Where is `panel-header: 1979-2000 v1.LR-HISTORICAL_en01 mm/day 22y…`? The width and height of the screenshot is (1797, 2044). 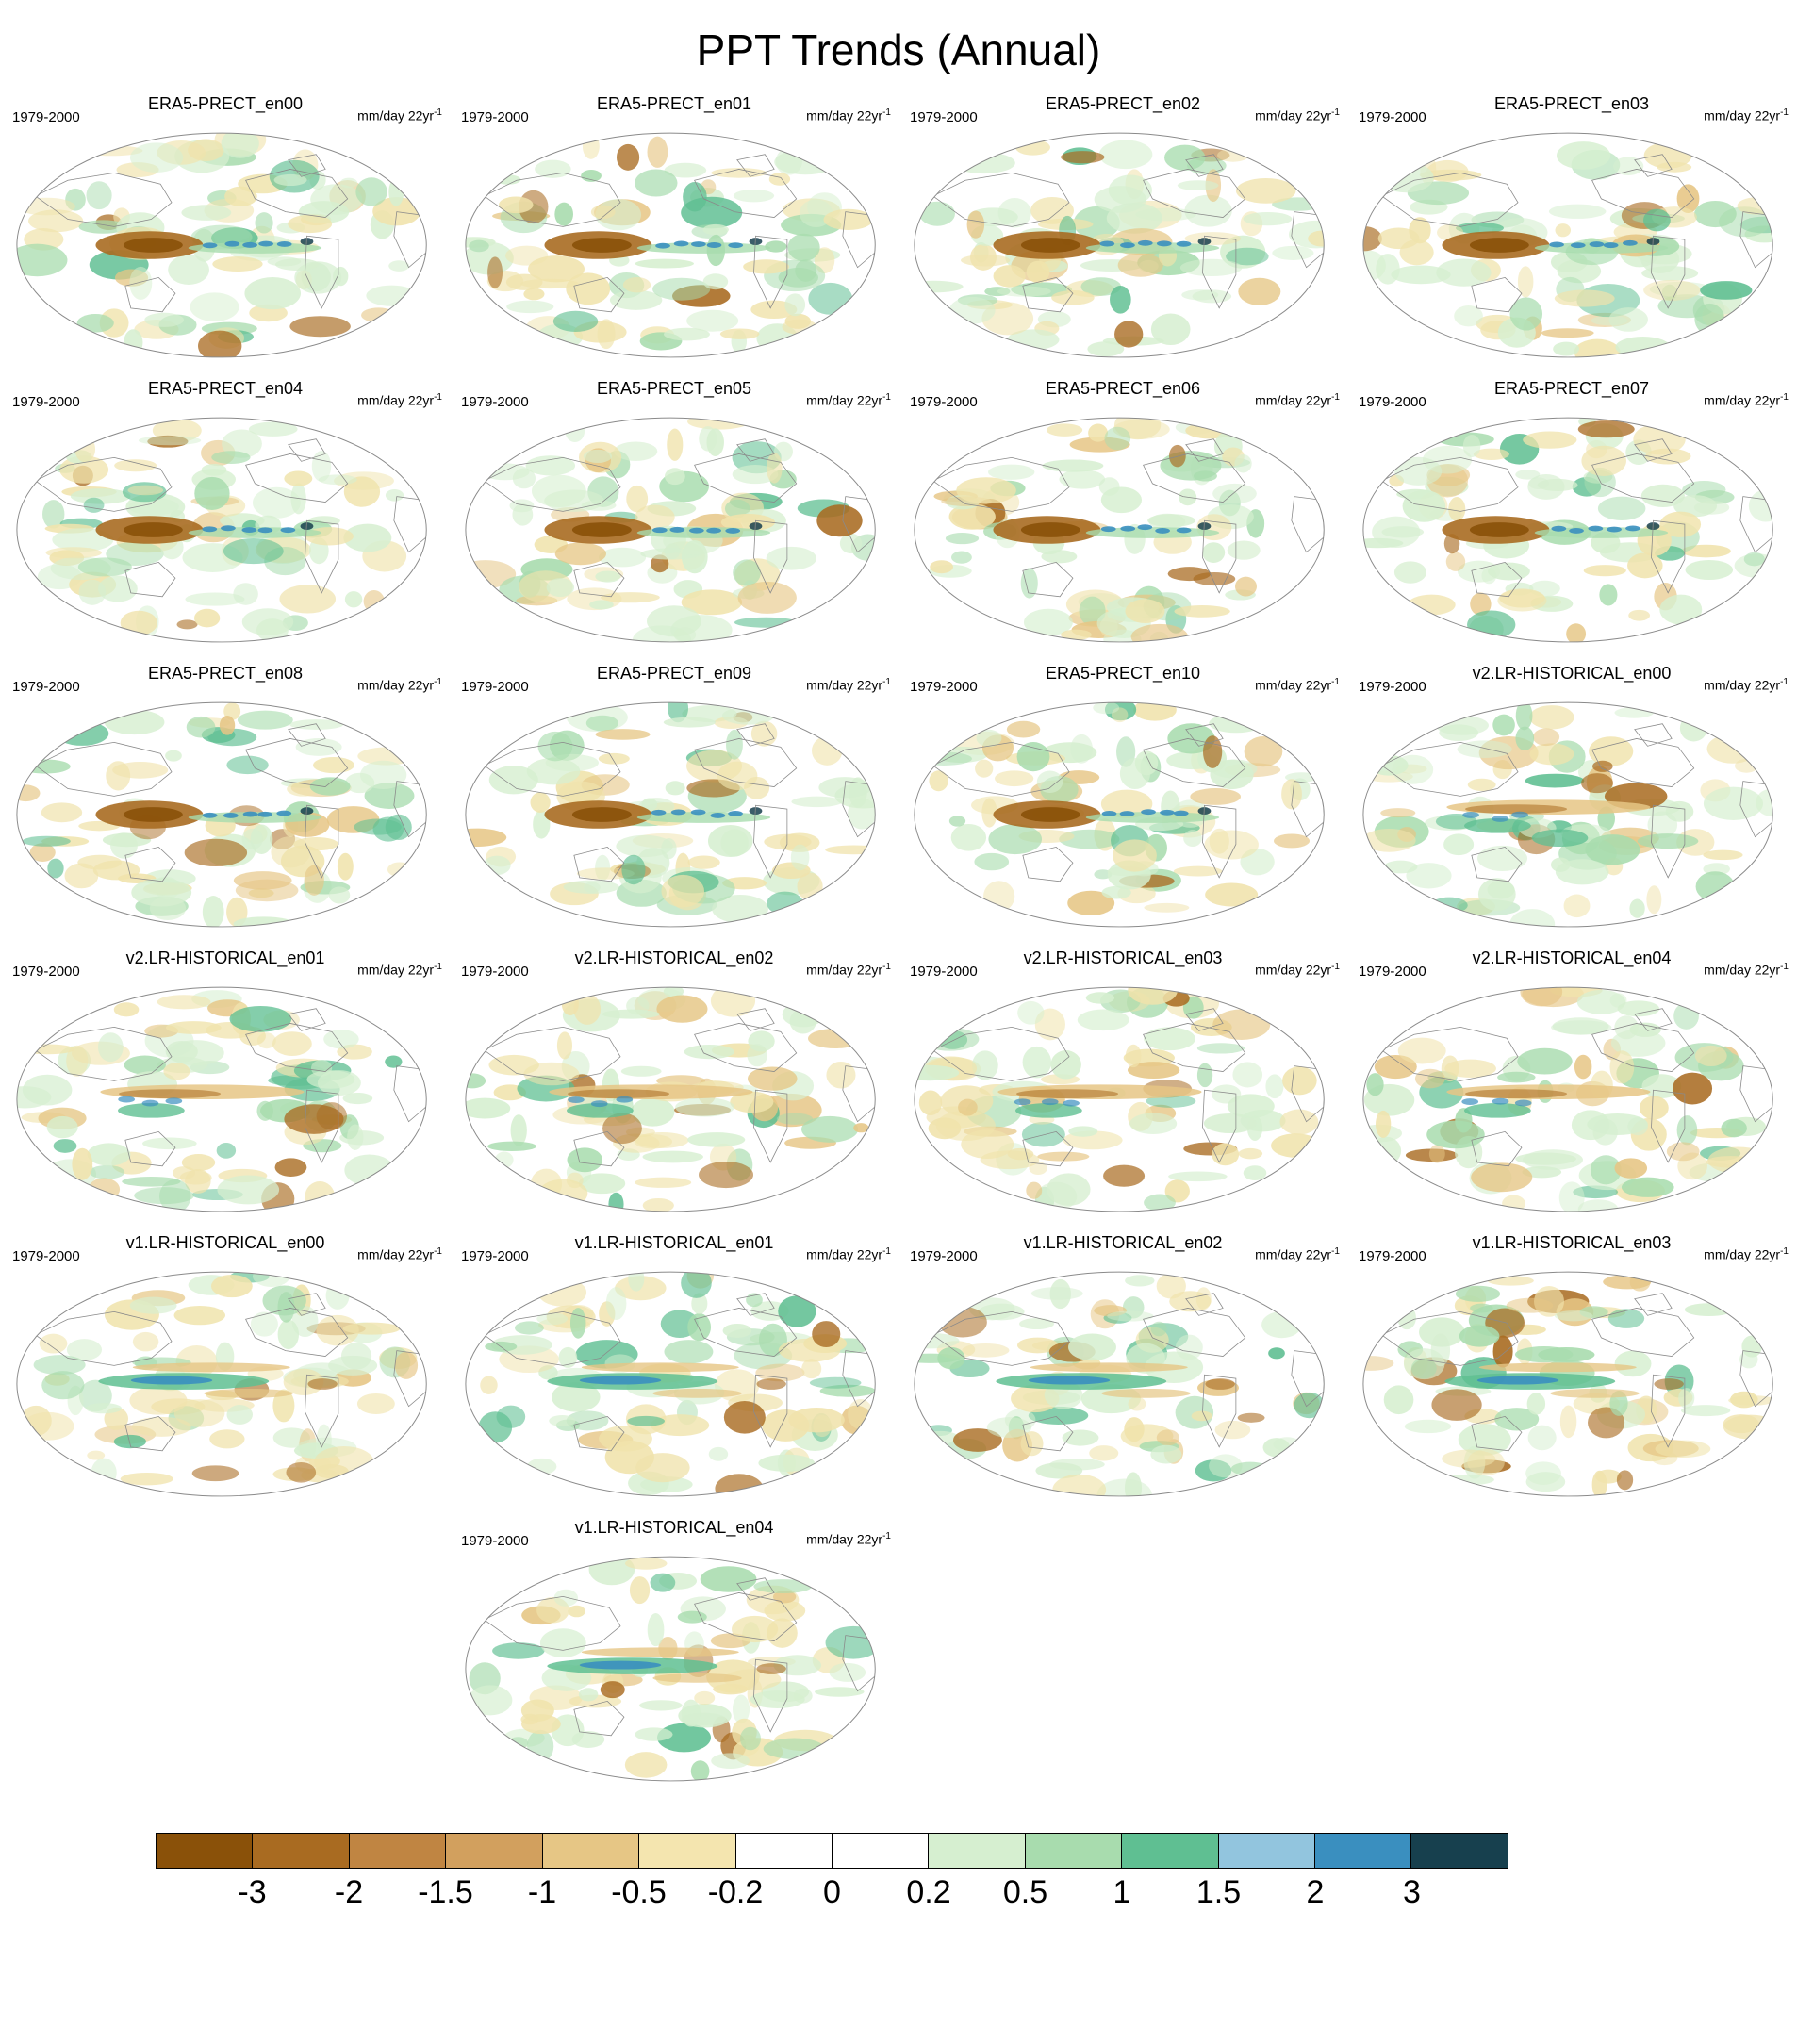 panel-header: 1979-2000 v1.LR-HISTORICAL_en01 mm/day 22y… is located at coordinates (674, 1248).